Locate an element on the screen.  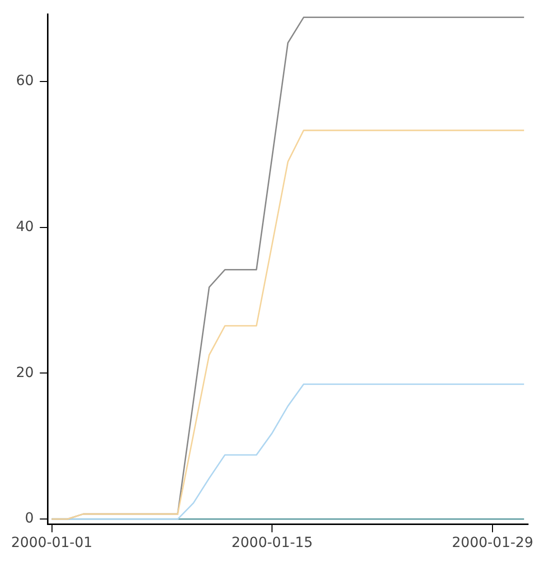
y-tick-label: 20 is located at coordinates (25, 372).